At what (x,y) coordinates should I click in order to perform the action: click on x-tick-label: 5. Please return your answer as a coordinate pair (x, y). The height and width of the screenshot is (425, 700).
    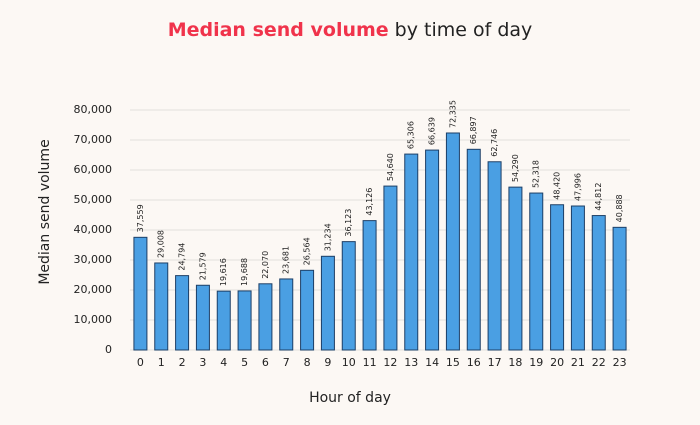
    Looking at the image, I should click on (244, 362).